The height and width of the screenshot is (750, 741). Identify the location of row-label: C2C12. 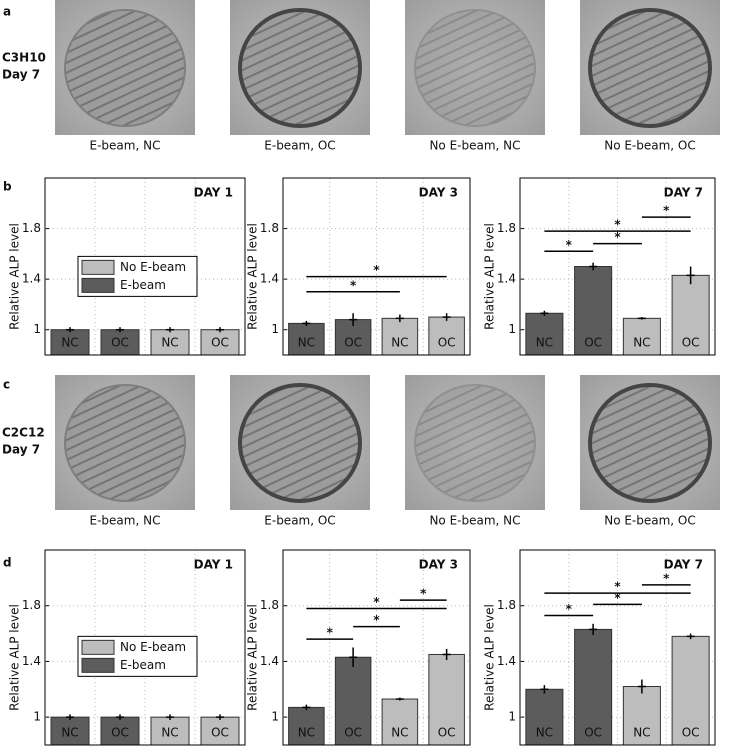
(23, 433).